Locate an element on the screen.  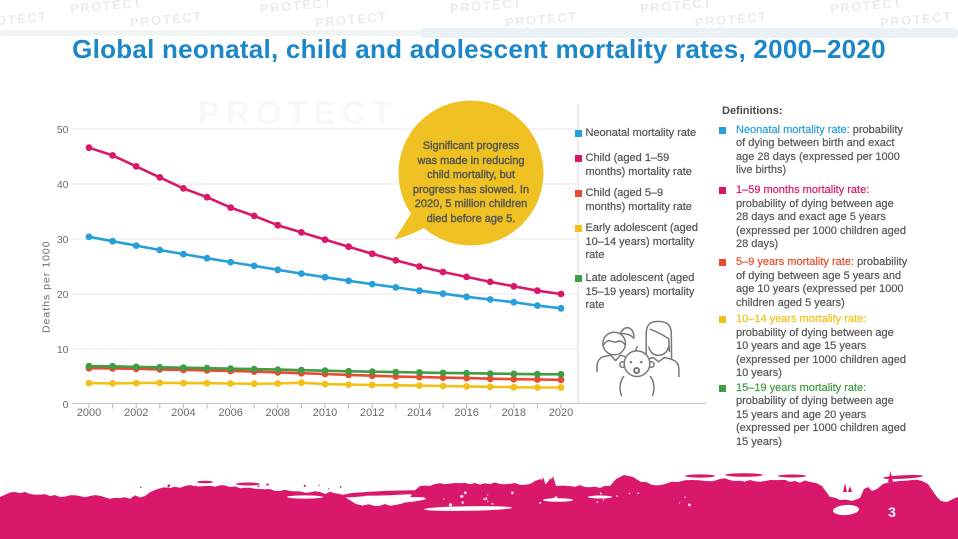
svg-text: 2006 is located at coordinates (230, 413).